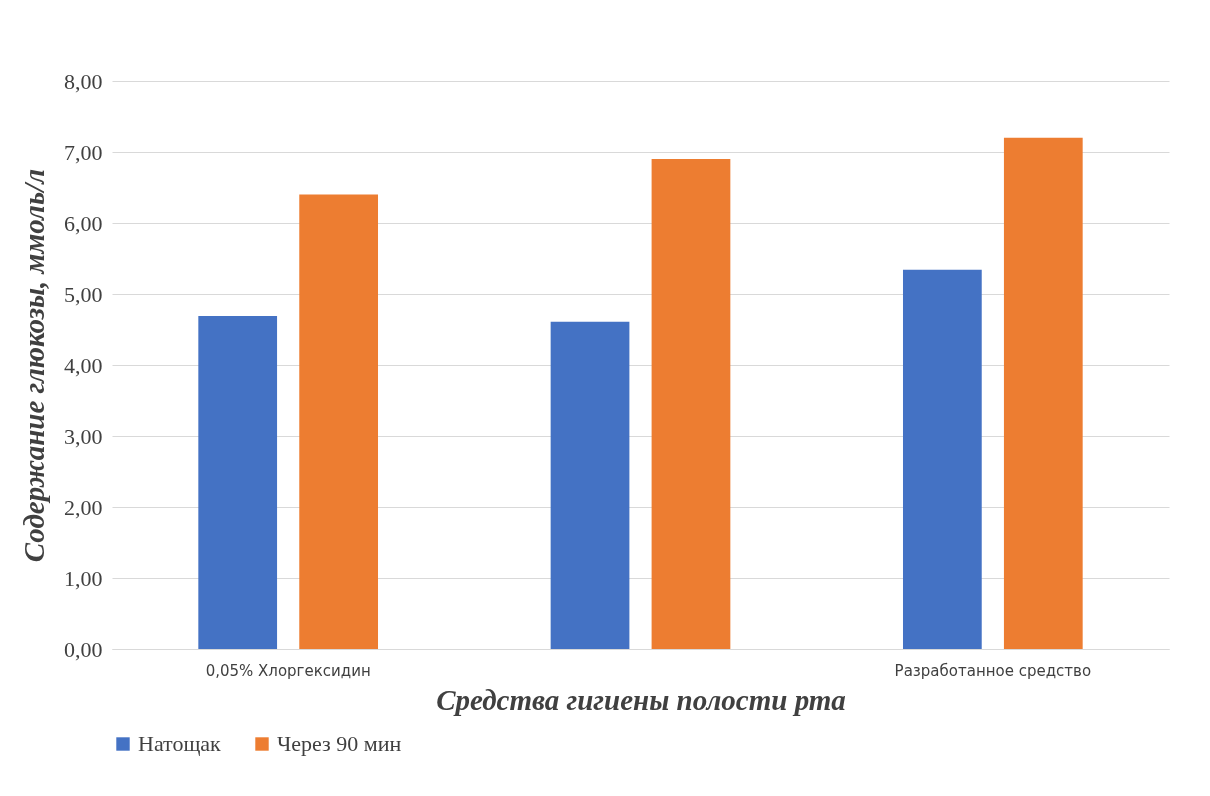 This screenshot has width=1210, height=796. Describe the element at coordinates (288, 670) in the screenshot. I see `x-tick-label: 0,05% Хлоргексидин` at that location.